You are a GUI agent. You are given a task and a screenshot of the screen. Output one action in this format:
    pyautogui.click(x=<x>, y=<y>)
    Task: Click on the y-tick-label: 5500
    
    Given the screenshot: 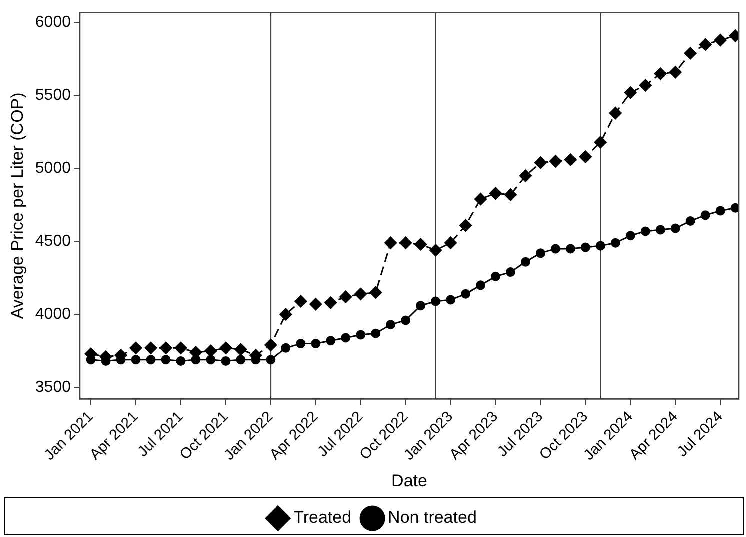 What is the action you would take?
    pyautogui.click(x=53, y=95)
    